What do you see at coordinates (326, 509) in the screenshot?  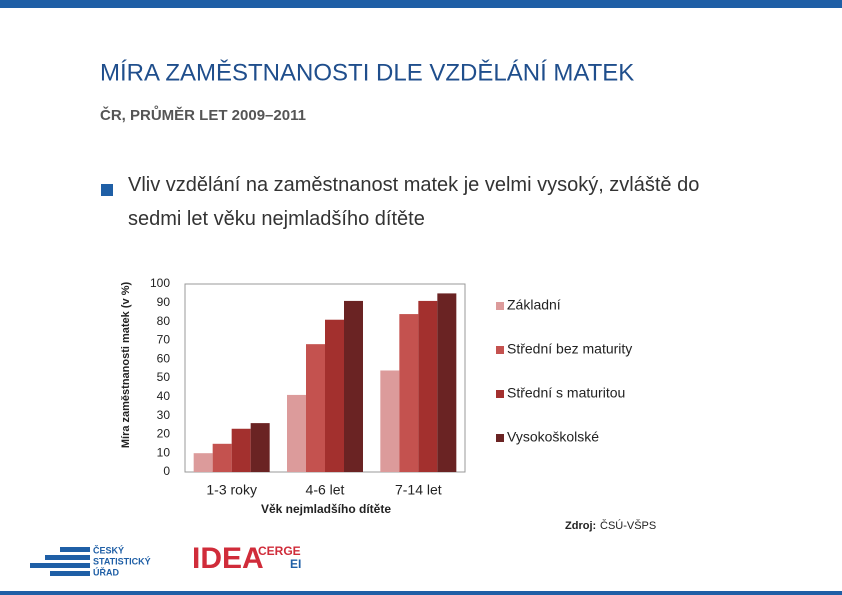 I see `x-axis-label: Věk nejmladšího dítěte` at bounding box center [326, 509].